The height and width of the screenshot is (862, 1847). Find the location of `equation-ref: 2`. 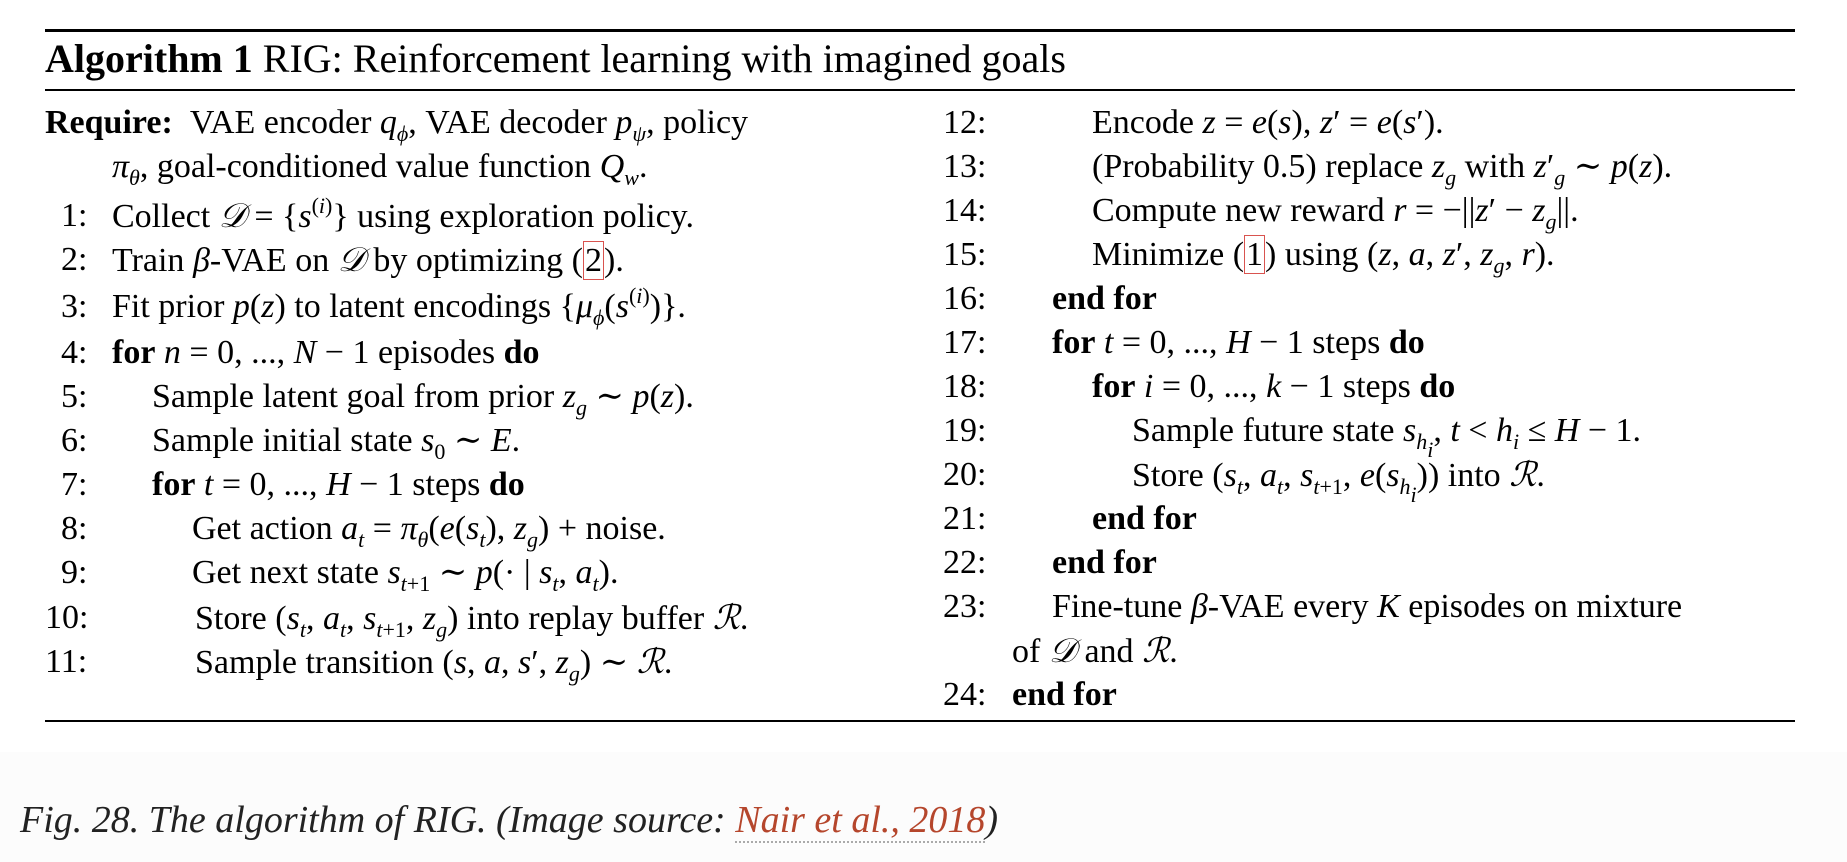

equation-ref: 2 is located at coordinates (593, 260).